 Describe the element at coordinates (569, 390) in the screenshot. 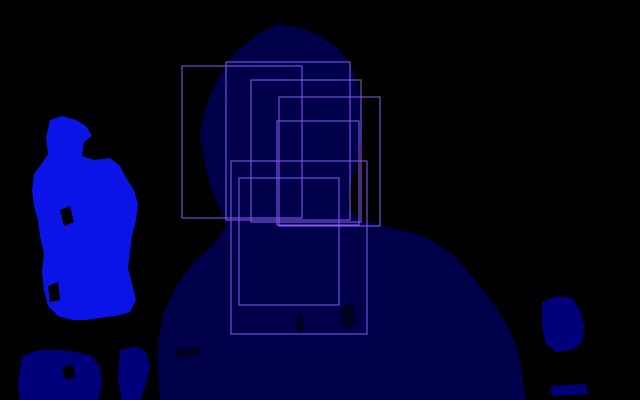

I see `right-bottom-sliver` at that location.